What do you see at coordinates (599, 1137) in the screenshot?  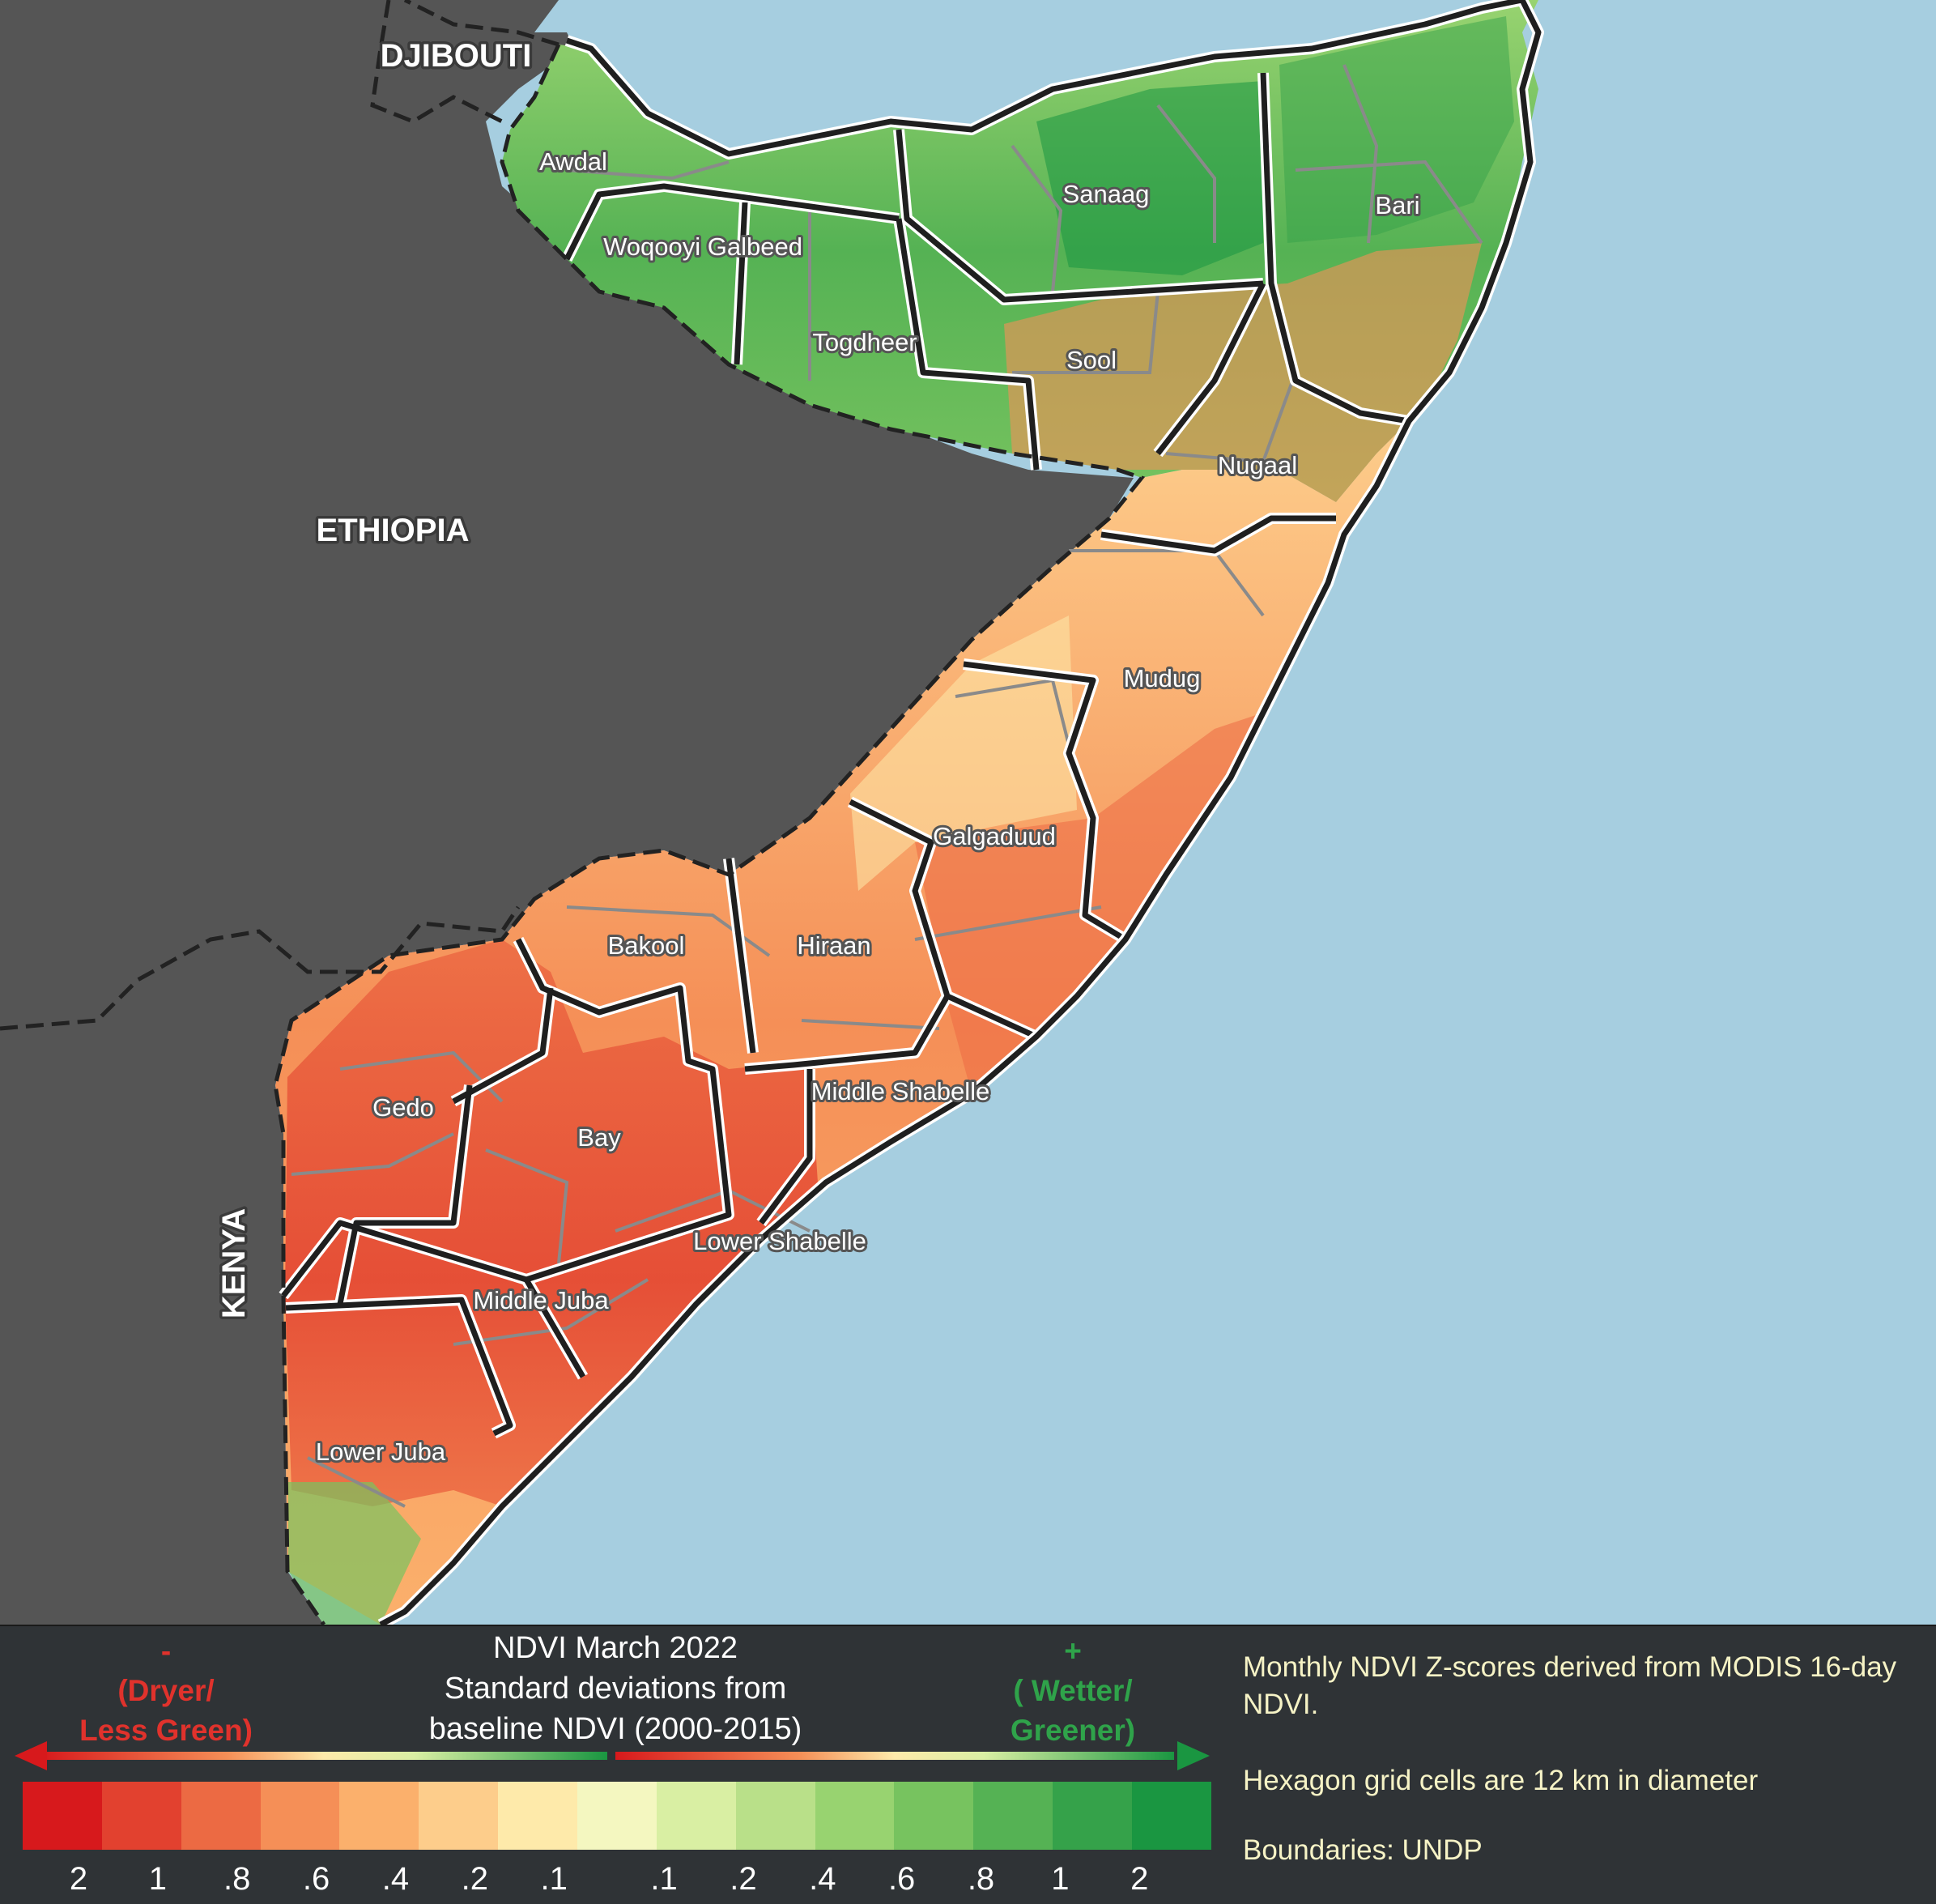 I see `region-label-bay: Bay` at bounding box center [599, 1137].